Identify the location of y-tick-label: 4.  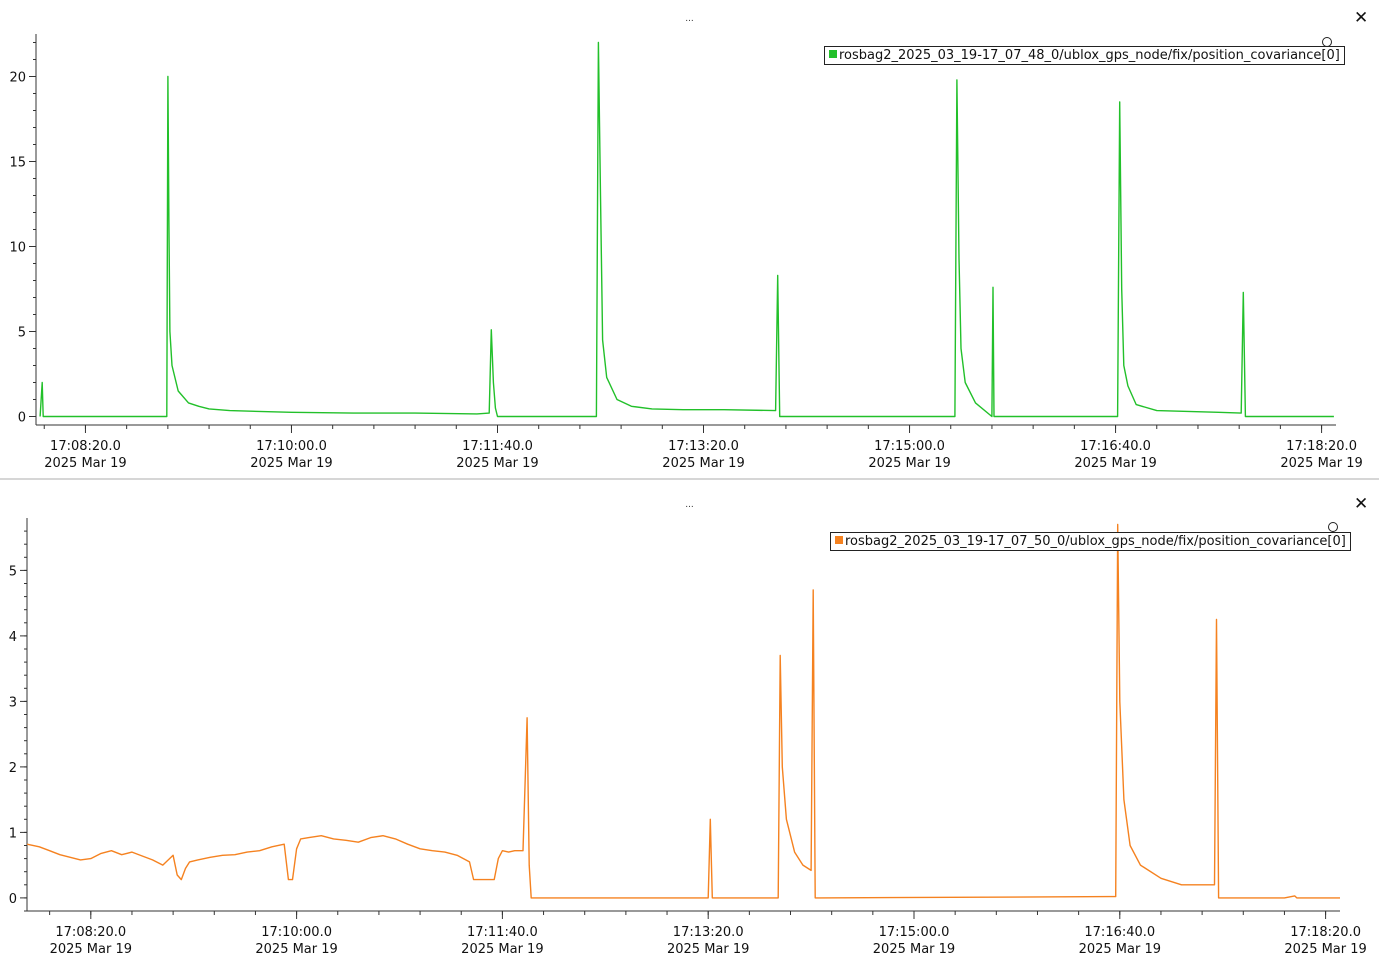
(13, 637).